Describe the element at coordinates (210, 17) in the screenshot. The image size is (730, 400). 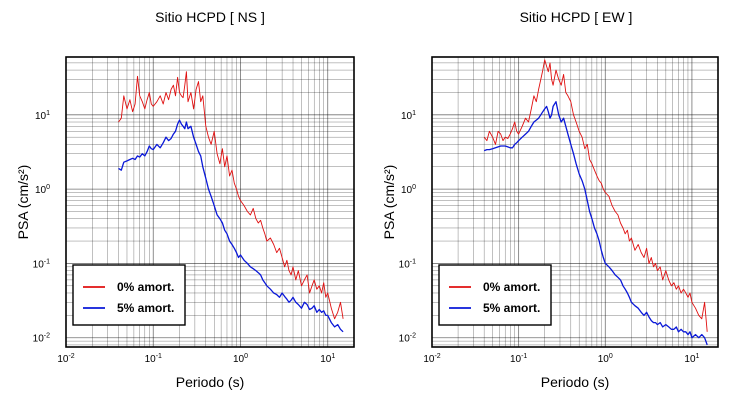
I see `chart-title: Sitio HCPD [ NS ]` at that location.